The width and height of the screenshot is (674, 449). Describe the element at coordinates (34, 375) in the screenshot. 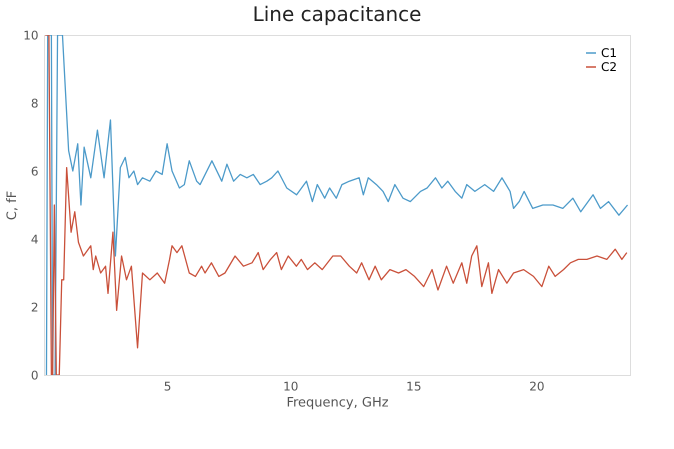

I see `y-tick-label: 0` at that location.